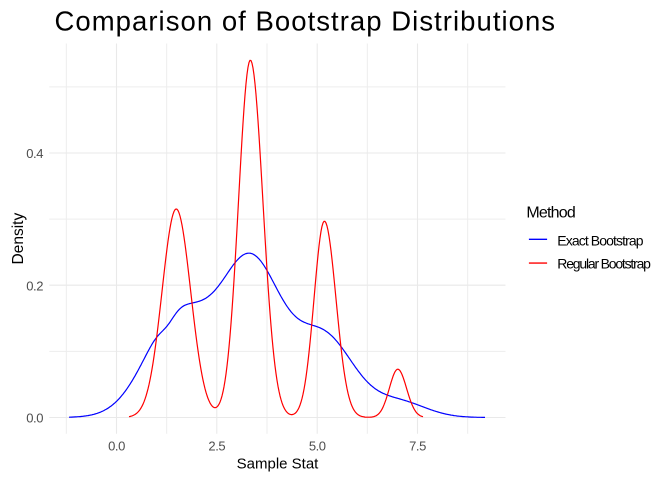 This screenshot has height=485, width=672. I want to click on svg-text: 2.5, so click(216, 445).